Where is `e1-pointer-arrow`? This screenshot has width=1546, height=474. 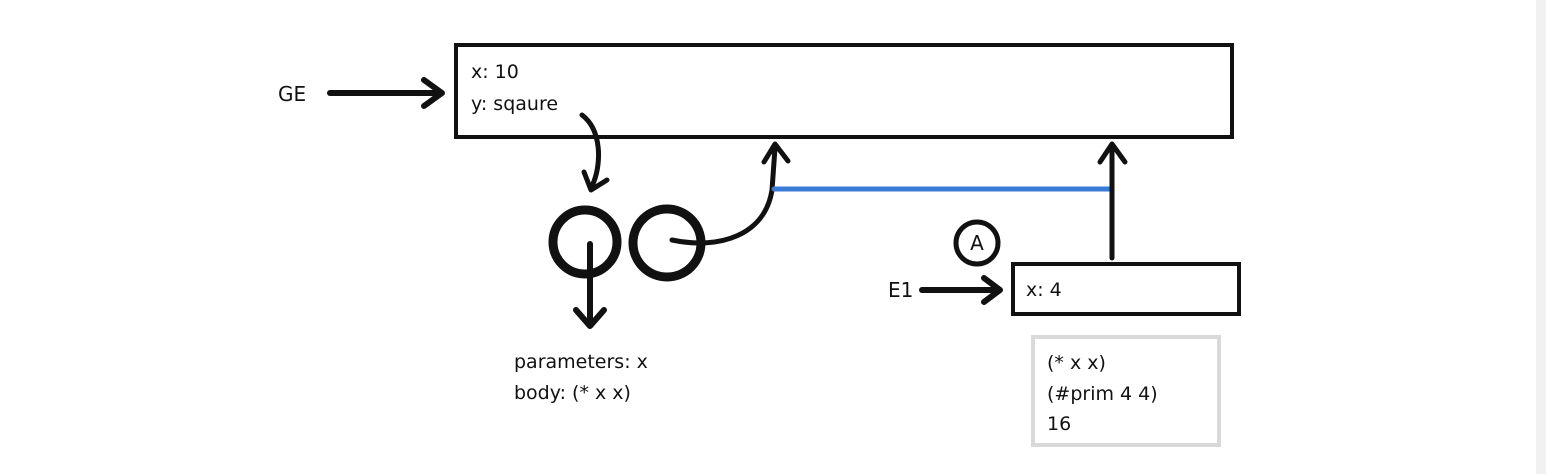
e1-pointer-arrow is located at coordinates (961, 290).